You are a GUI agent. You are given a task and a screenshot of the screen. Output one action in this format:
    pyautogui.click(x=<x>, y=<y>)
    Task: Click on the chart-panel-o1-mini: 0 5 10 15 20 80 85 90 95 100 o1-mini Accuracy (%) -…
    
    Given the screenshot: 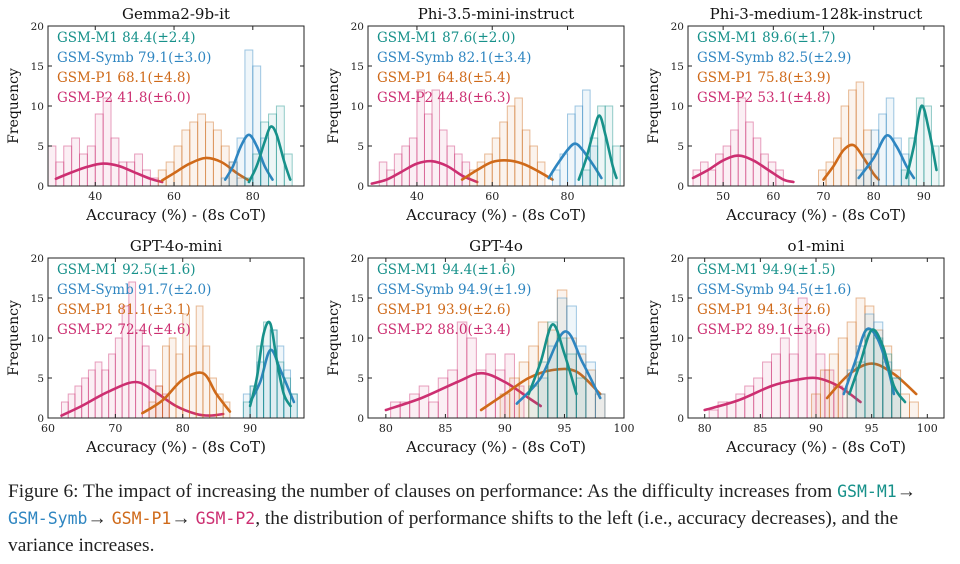 What is the action you would take?
    pyautogui.click(x=795, y=346)
    